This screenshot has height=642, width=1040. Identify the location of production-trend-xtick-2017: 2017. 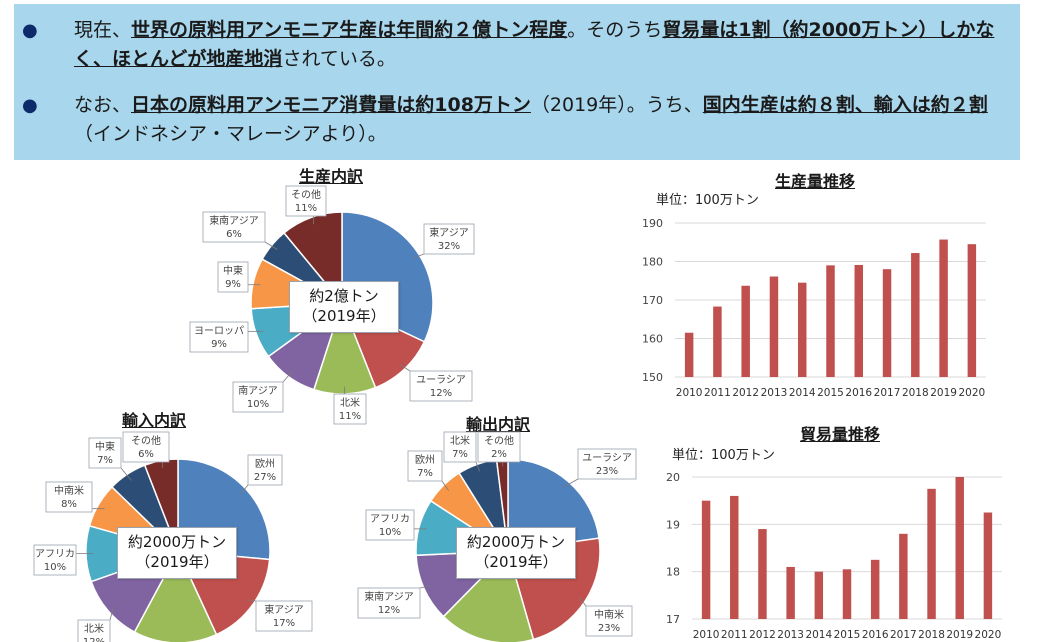
(887, 393).